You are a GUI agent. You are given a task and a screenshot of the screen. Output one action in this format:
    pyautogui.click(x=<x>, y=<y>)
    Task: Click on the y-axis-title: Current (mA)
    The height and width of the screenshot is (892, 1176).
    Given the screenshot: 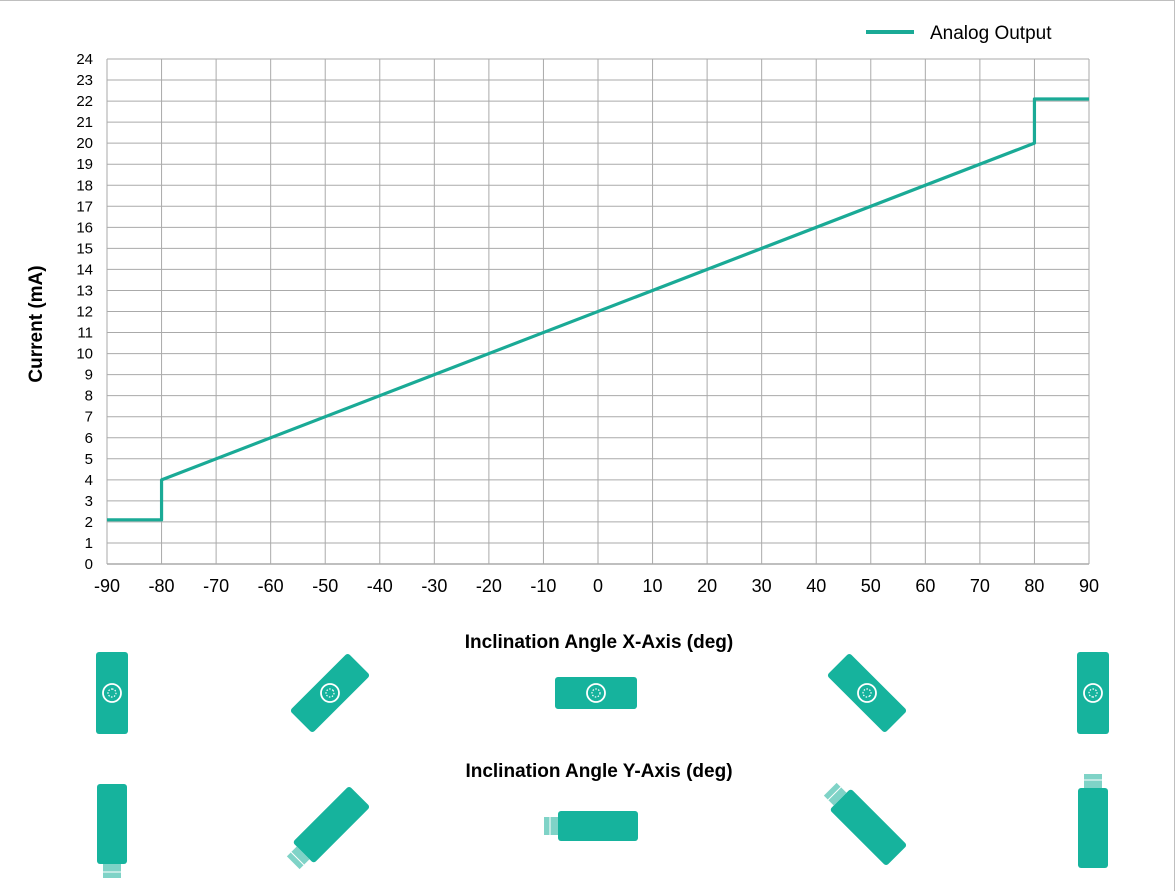 What is the action you would take?
    pyautogui.click(x=36, y=323)
    